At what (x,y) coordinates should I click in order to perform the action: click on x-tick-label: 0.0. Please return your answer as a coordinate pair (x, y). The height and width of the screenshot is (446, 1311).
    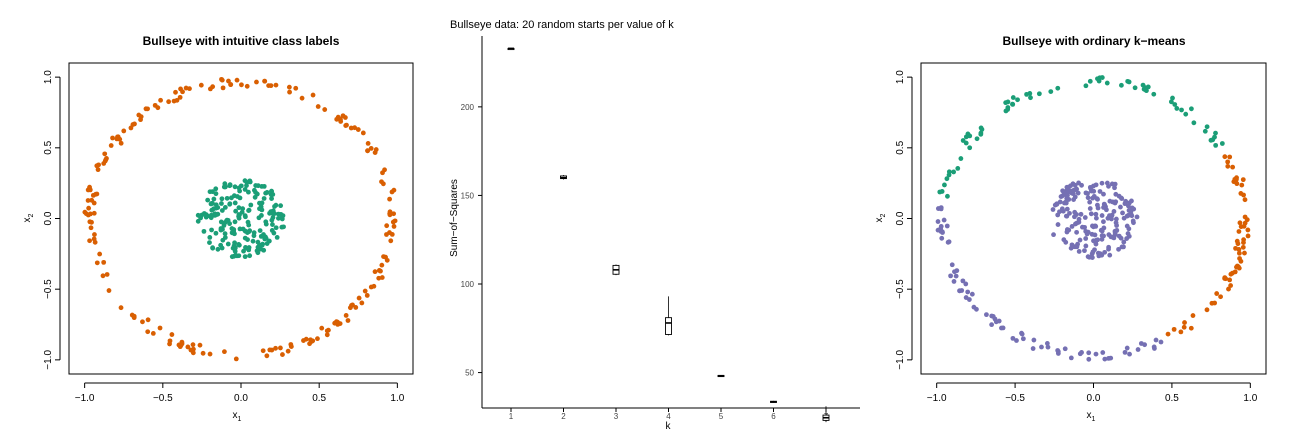
    Looking at the image, I should click on (241, 398).